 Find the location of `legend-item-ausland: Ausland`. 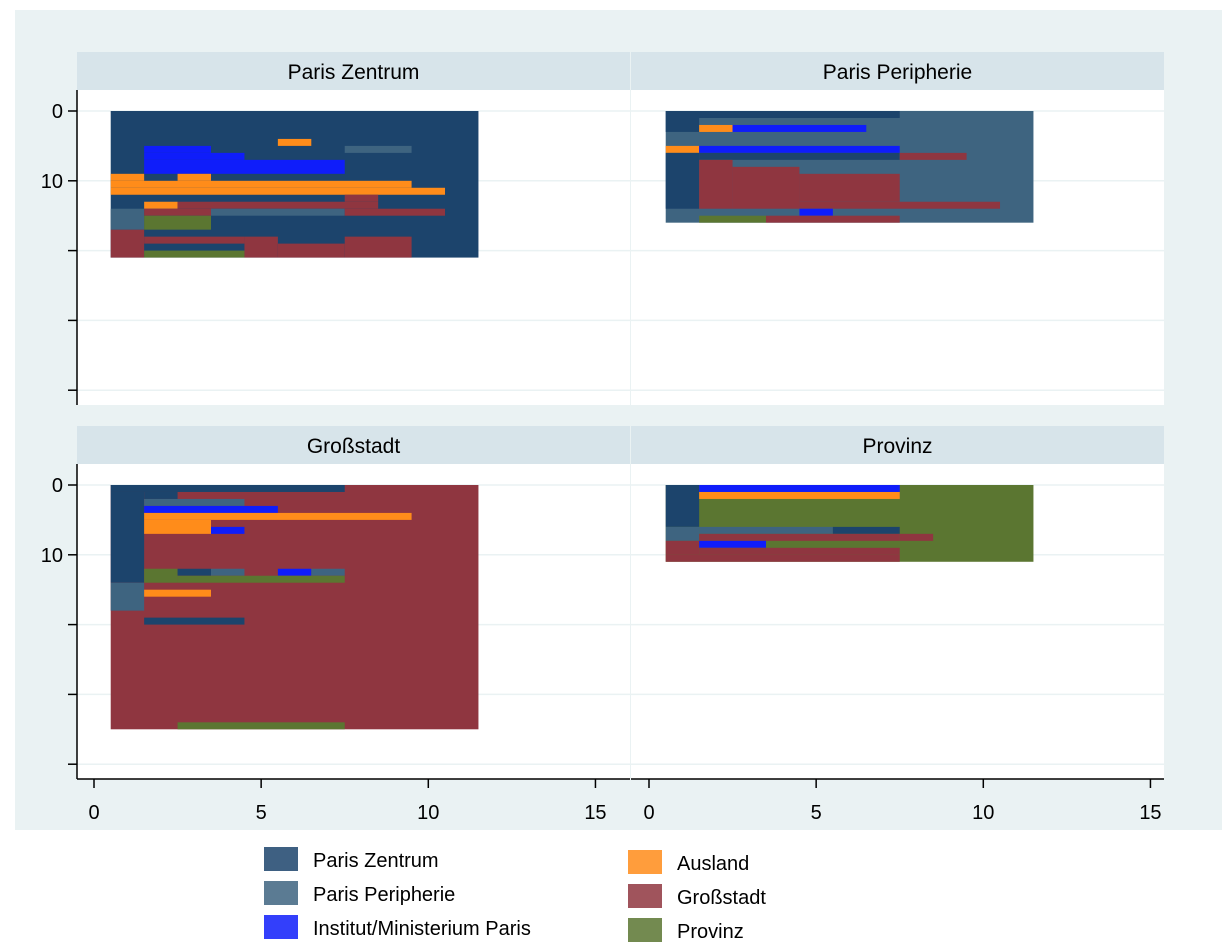

legend-item-ausland: Ausland is located at coordinates (688, 862).